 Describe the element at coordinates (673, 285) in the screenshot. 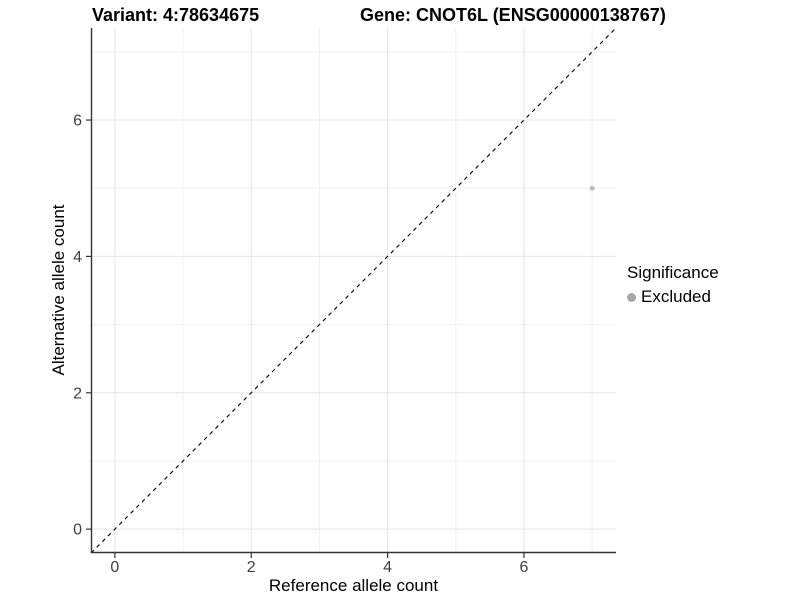

I see `legend: Significance Excluded` at that location.